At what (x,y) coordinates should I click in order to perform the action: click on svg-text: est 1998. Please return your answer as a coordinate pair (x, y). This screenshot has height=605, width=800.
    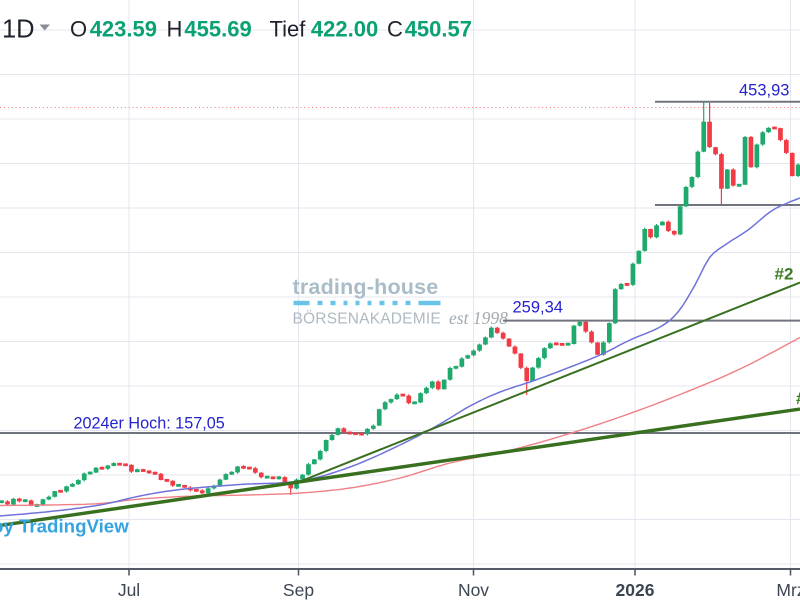
    Looking at the image, I should click on (478, 318).